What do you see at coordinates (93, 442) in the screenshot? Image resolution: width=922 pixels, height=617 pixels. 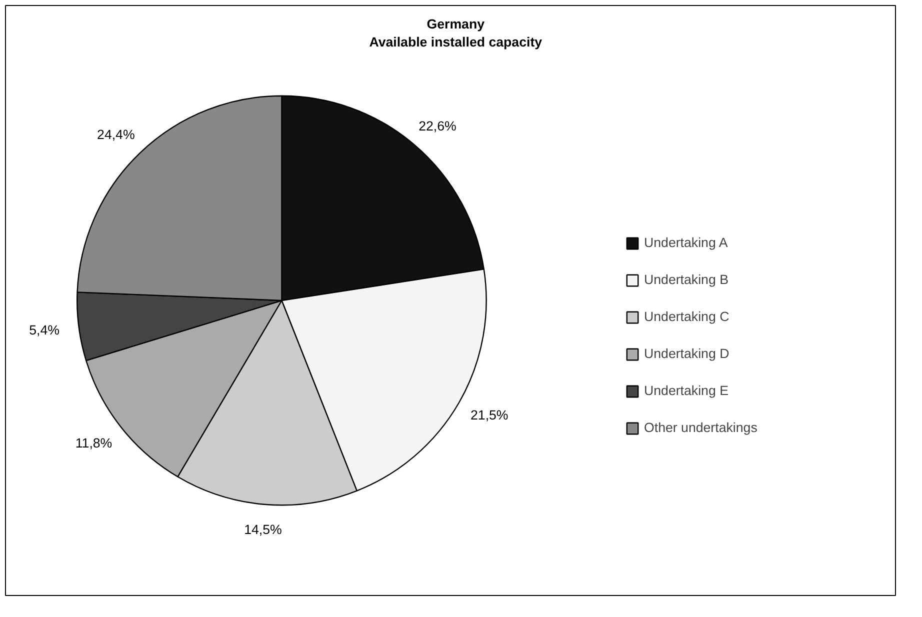 I see `data-label: 11,8%` at bounding box center [93, 442].